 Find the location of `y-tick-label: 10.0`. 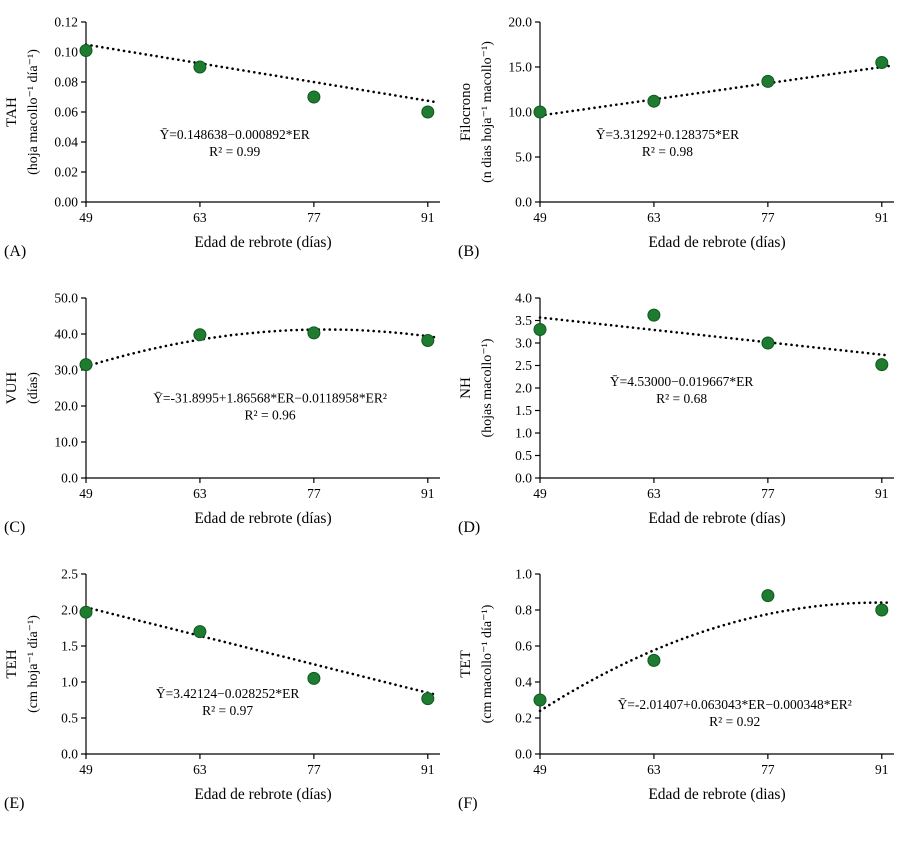

y-tick-label: 10.0 is located at coordinates (66, 442).